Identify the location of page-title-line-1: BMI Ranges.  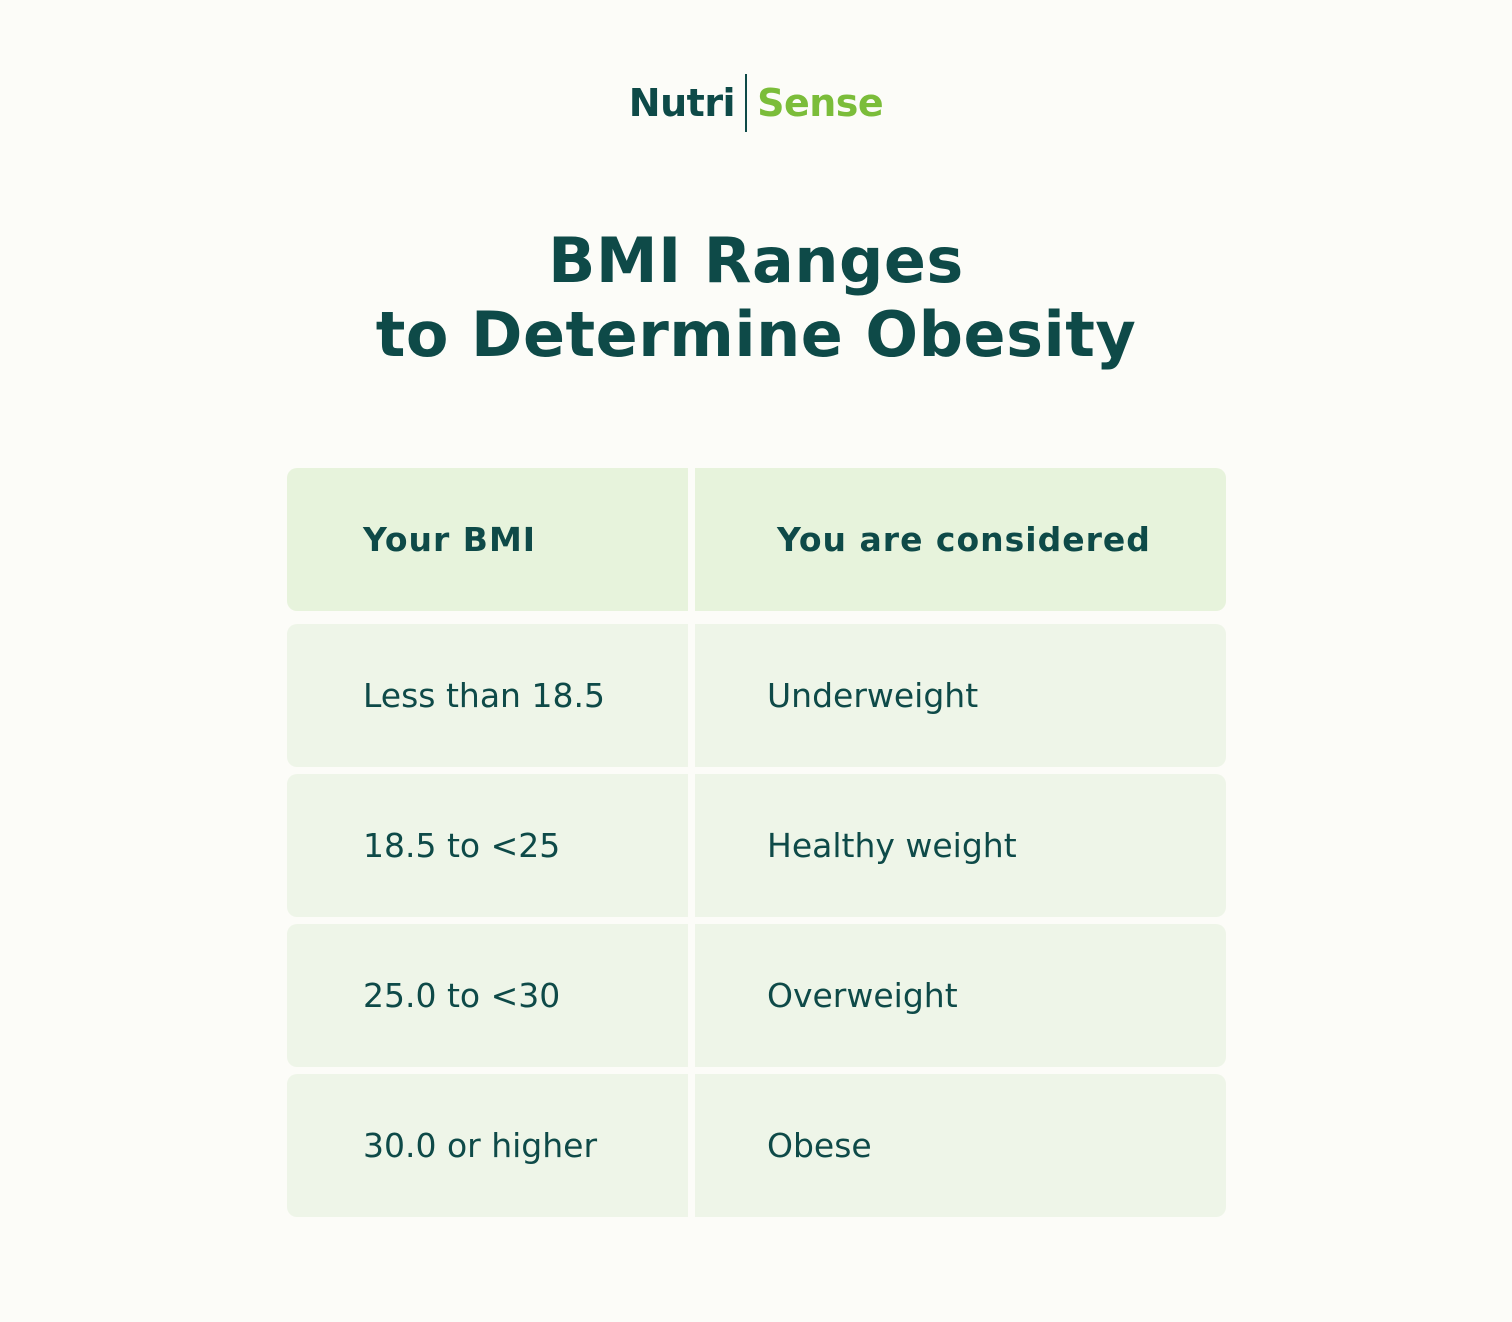
(756, 260).